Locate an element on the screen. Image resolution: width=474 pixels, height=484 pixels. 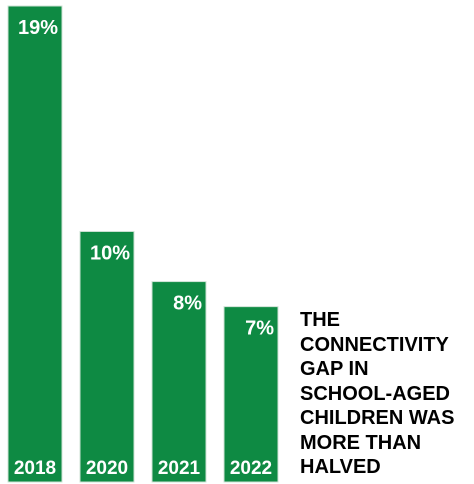
annotation-line: MORE THAN is located at coordinates (361, 442).